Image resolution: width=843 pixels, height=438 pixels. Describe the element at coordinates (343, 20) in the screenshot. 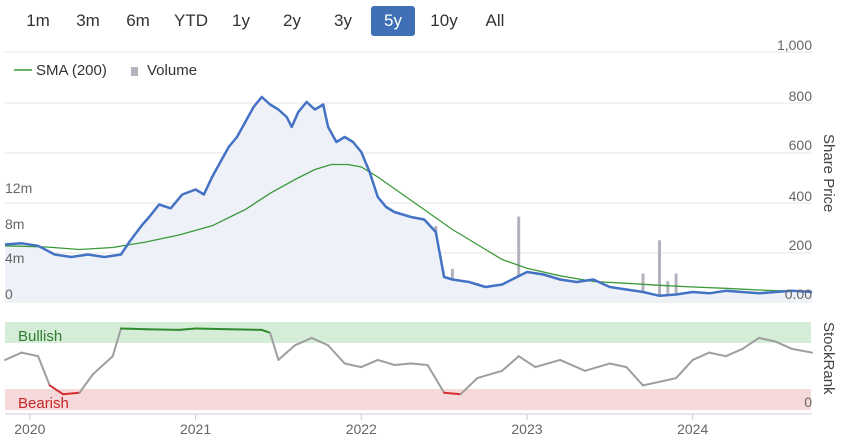

I see `range-tab-3y: 3y` at that location.